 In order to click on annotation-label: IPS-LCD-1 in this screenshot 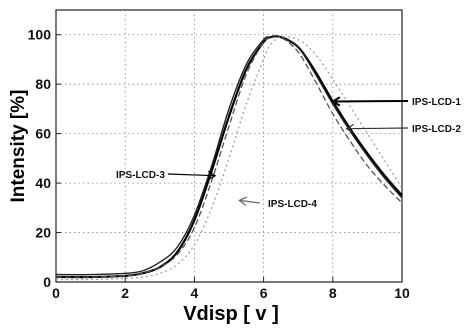, I will do `click(436, 102)`.